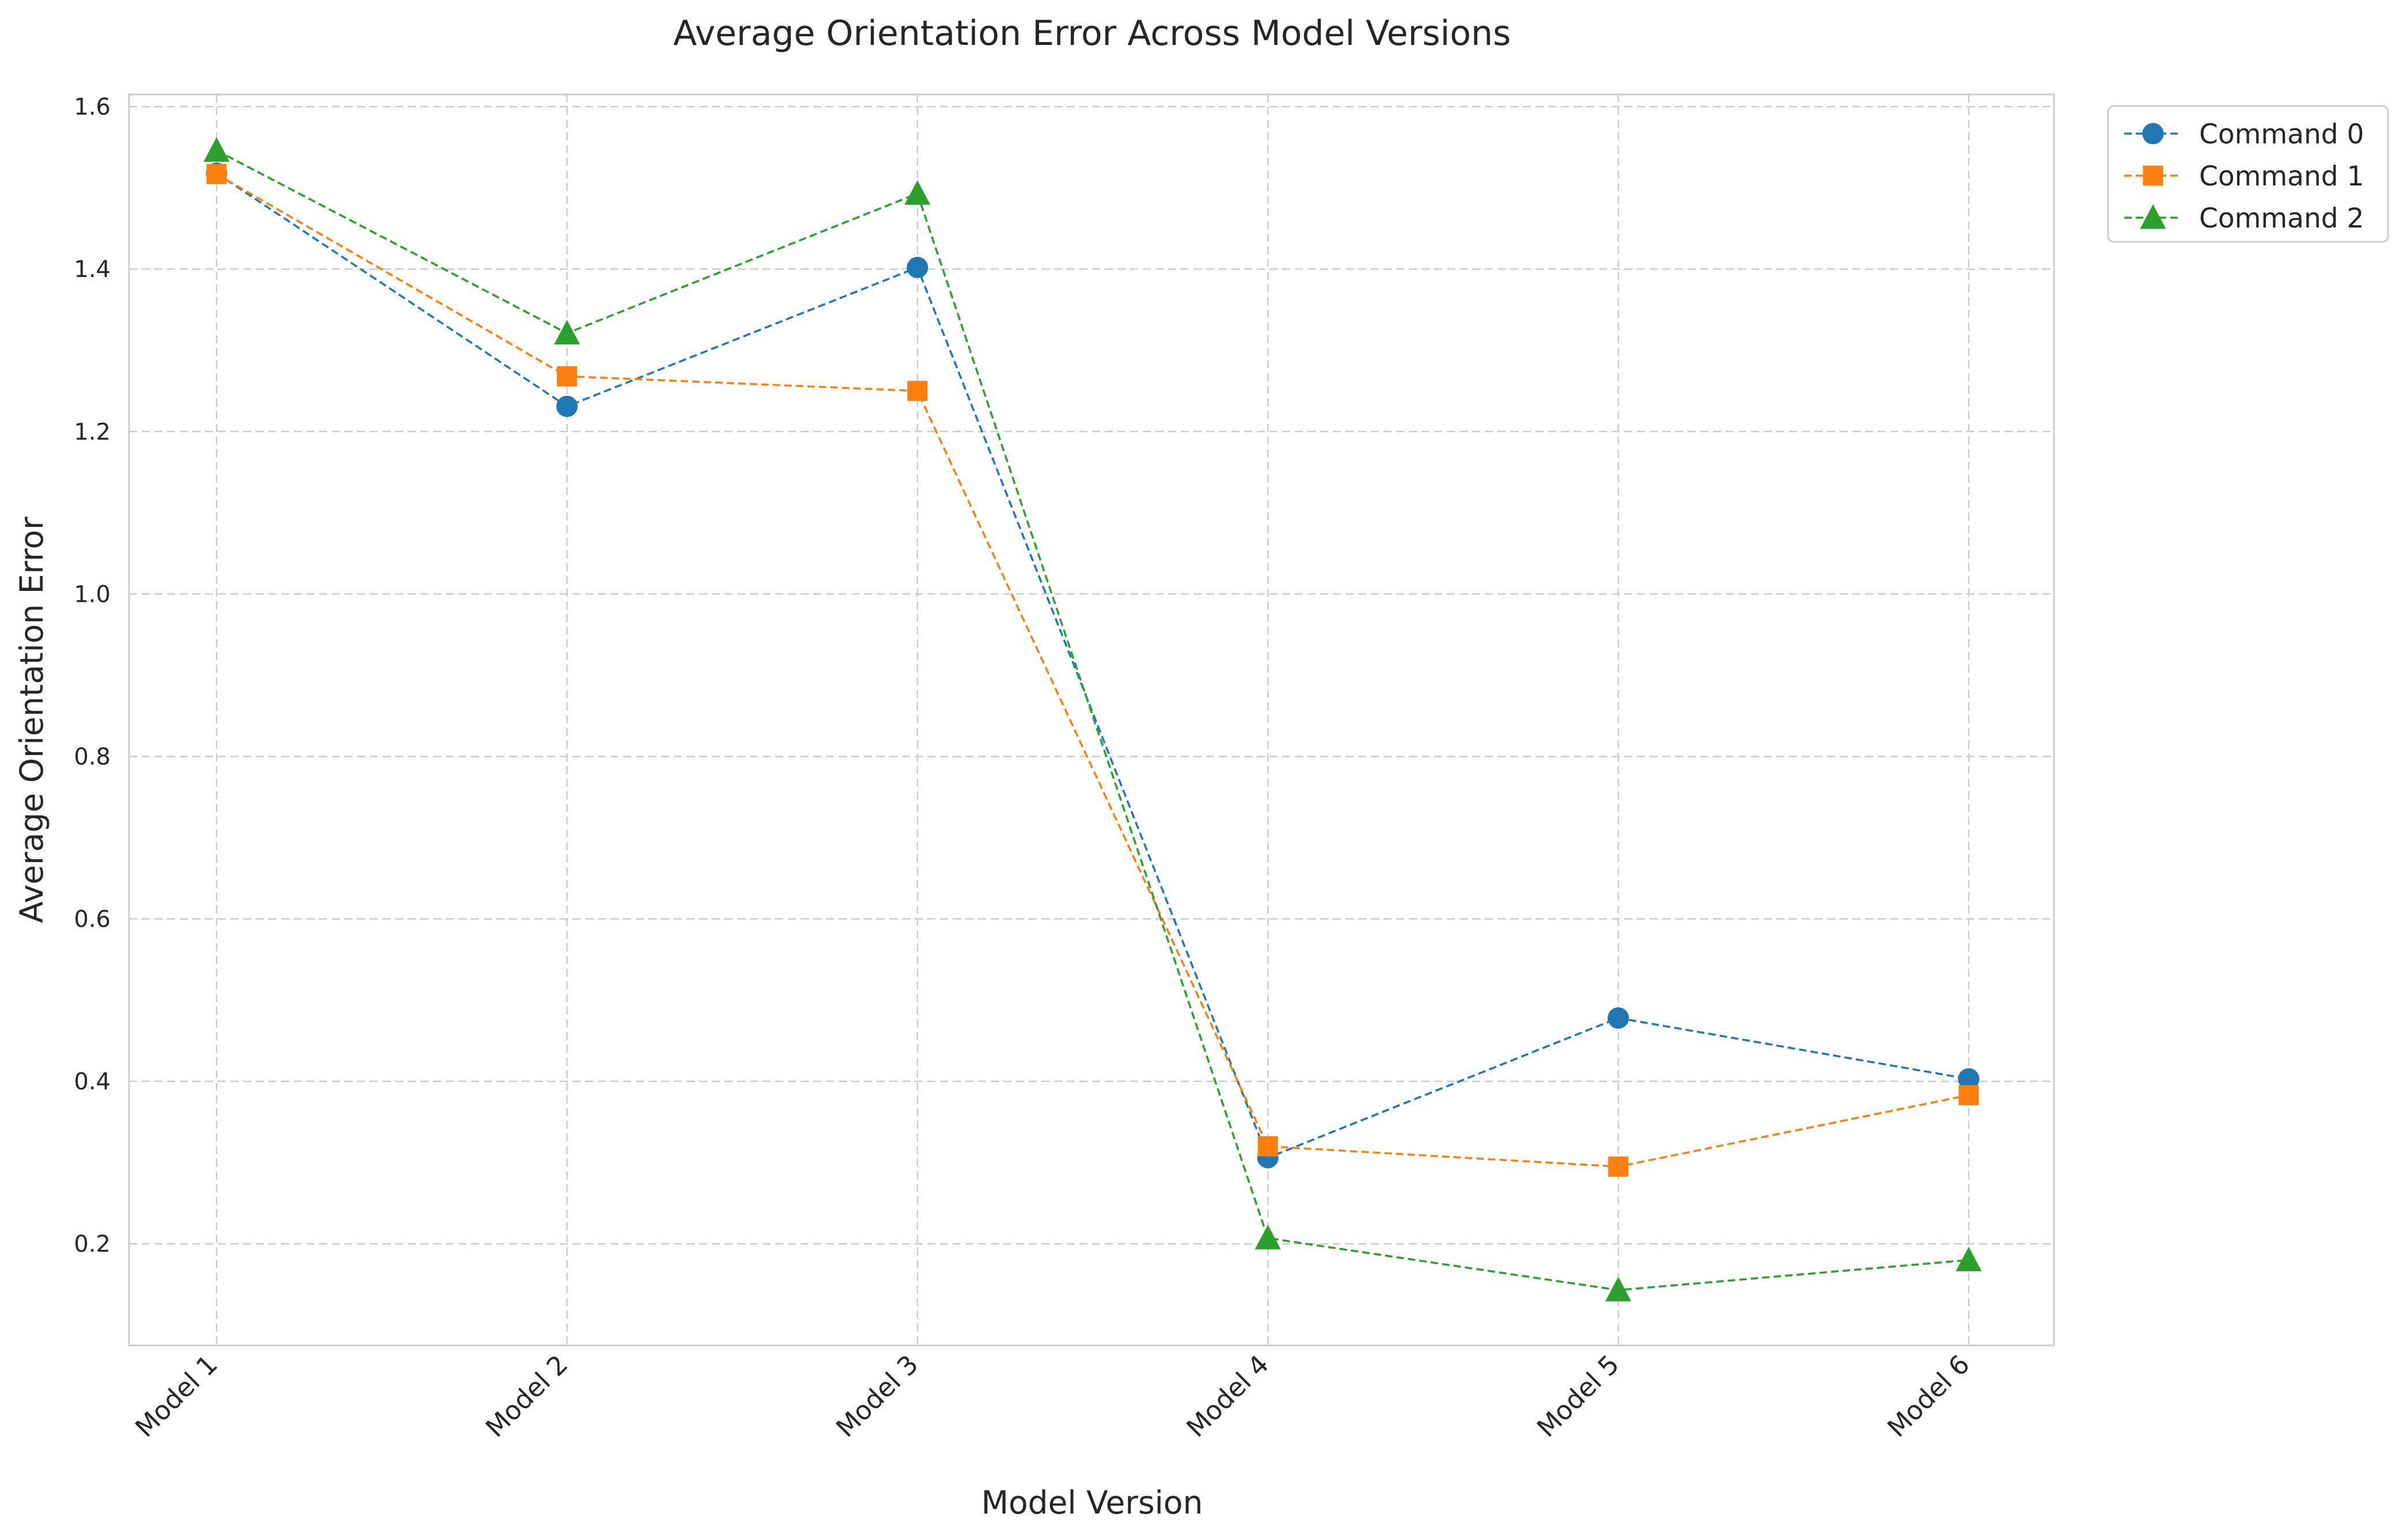  Describe the element at coordinates (92, 919) in the screenshot. I see `y-tick-label: 0.6` at that location.